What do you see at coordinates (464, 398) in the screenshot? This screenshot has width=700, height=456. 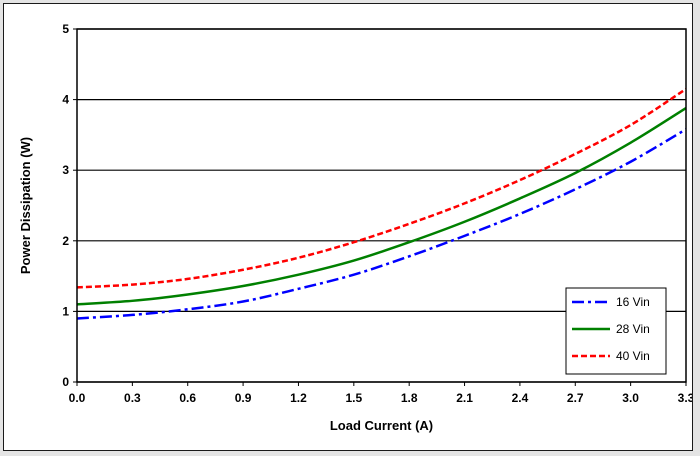 I see `x-tick-label: 2.1` at bounding box center [464, 398].